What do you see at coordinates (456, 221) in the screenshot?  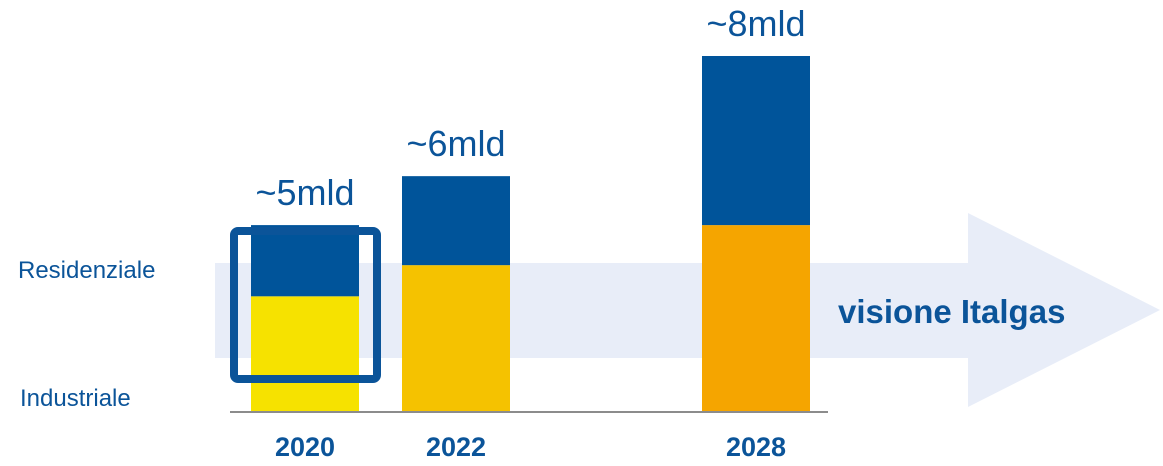 I see `bar-residenziale-2022` at bounding box center [456, 221].